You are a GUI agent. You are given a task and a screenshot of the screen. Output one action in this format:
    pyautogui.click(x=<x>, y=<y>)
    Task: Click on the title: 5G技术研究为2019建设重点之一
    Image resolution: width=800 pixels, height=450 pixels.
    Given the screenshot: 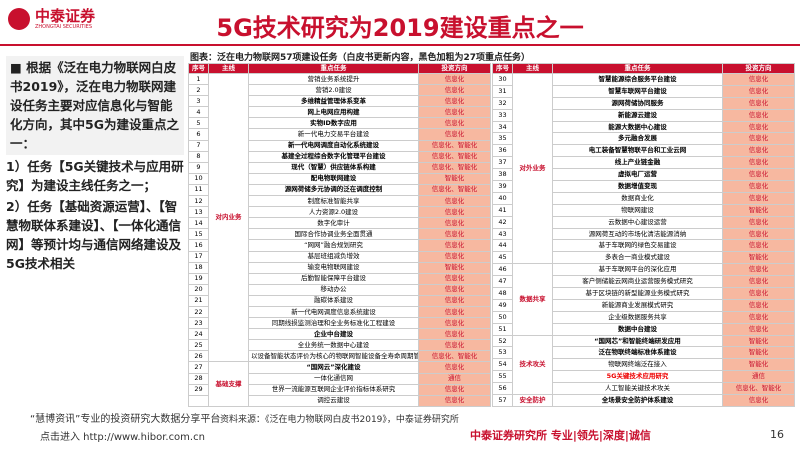 What is the action you would take?
    pyautogui.click(x=400, y=28)
    